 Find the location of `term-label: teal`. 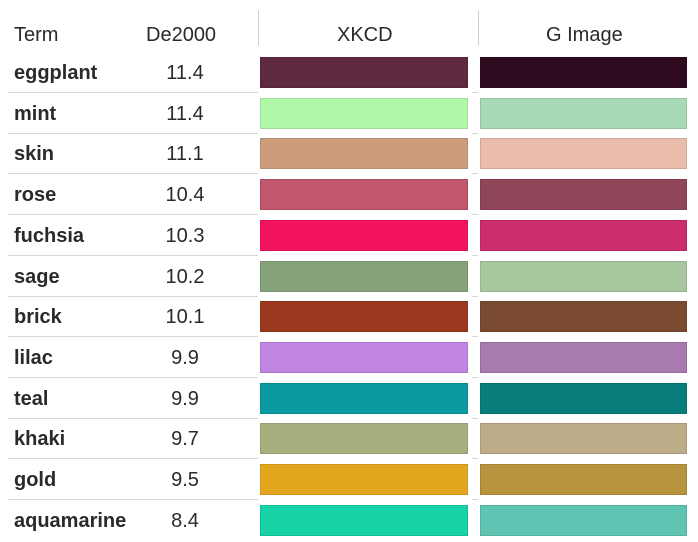

term-label: teal is located at coordinates (31, 398).